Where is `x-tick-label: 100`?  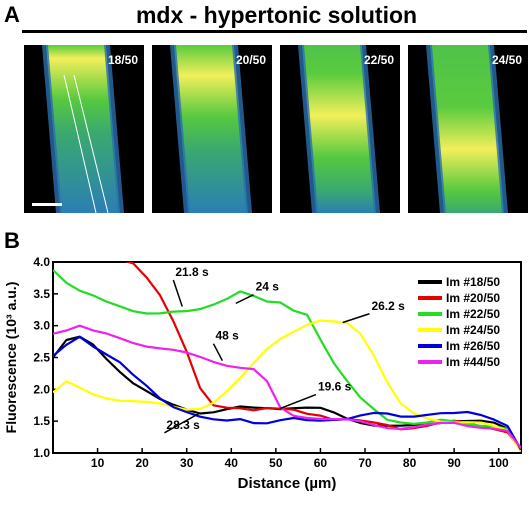
x-tick-label: 100 is located at coordinates (499, 463).